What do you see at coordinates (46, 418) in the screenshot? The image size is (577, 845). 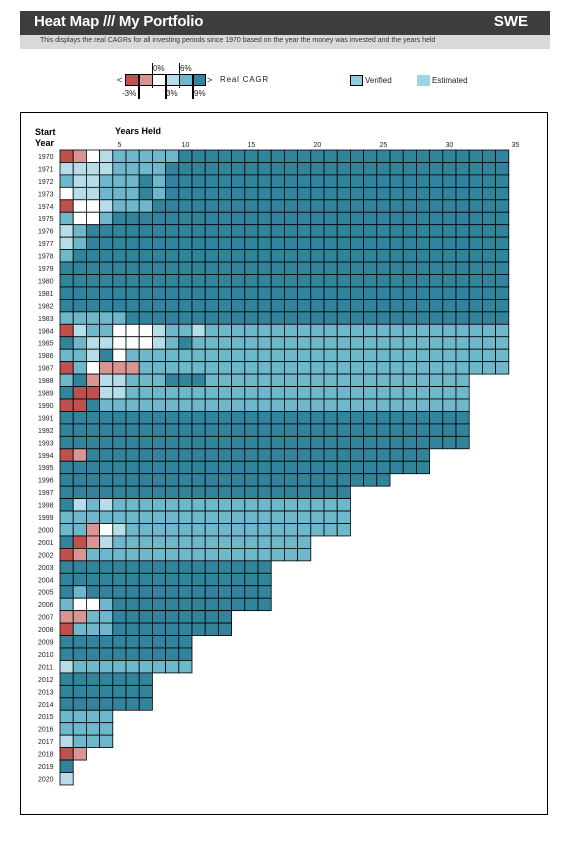 I see `year-label: 1991` at bounding box center [46, 418].